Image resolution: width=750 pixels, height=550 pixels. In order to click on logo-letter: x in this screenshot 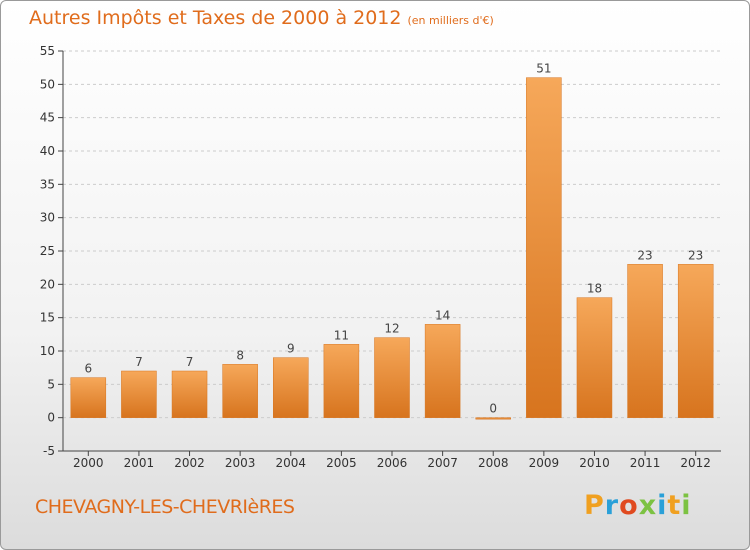, I will do `click(648, 505)`.